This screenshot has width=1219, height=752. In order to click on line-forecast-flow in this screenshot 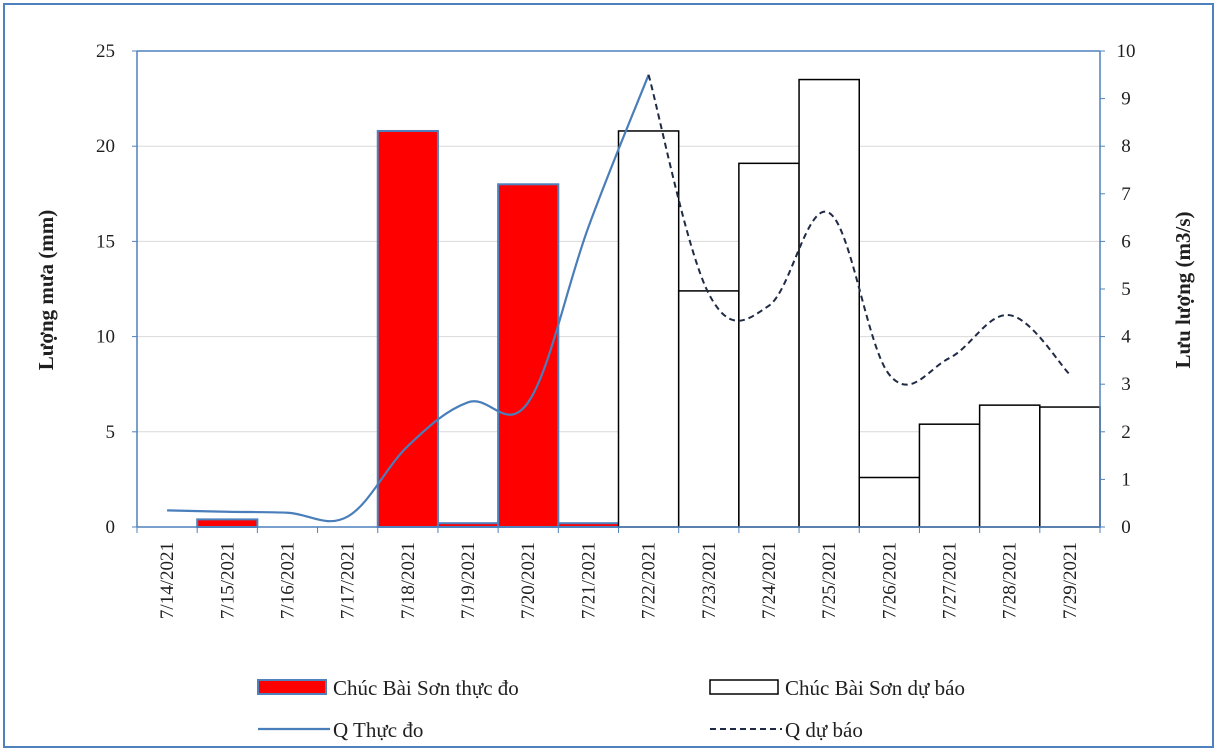, I will do `click(859, 230)`.